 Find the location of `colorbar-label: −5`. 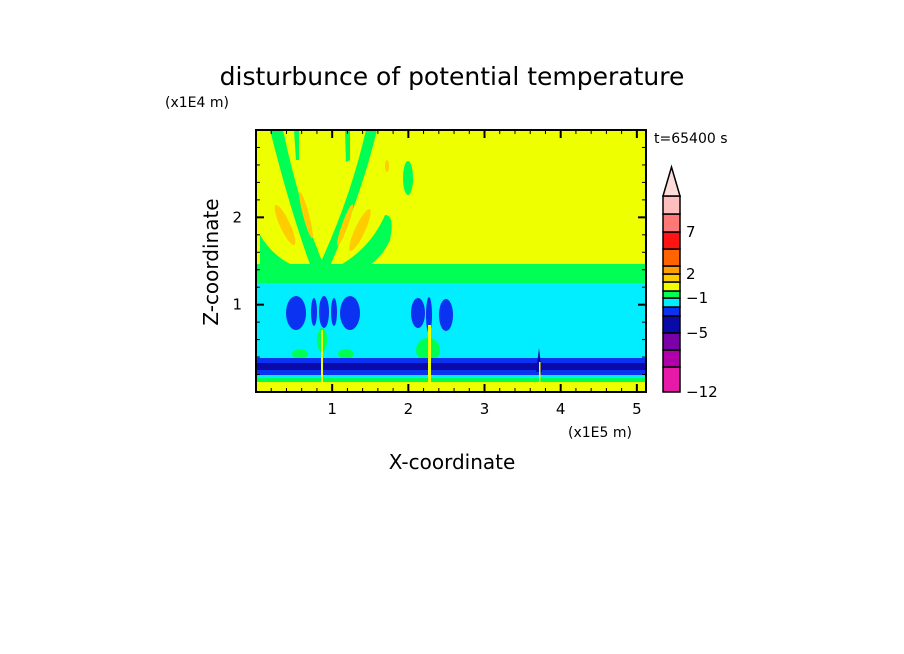

colorbar-label: −5 is located at coordinates (697, 333).